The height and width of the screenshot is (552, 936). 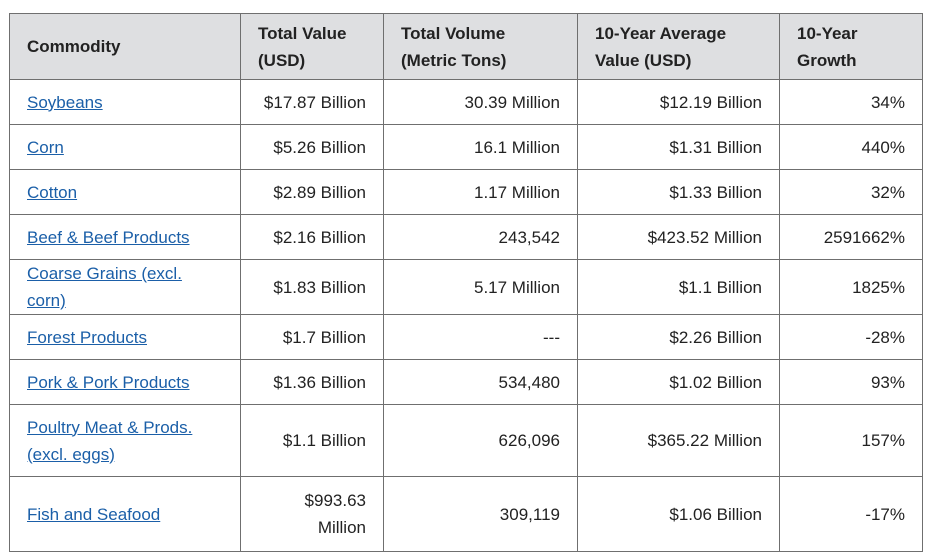 What do you see at coordinates (678, 337) in the screenshot?
I see `cell-avg-value: $2.26 Billion` at bounding box center [678, 337].